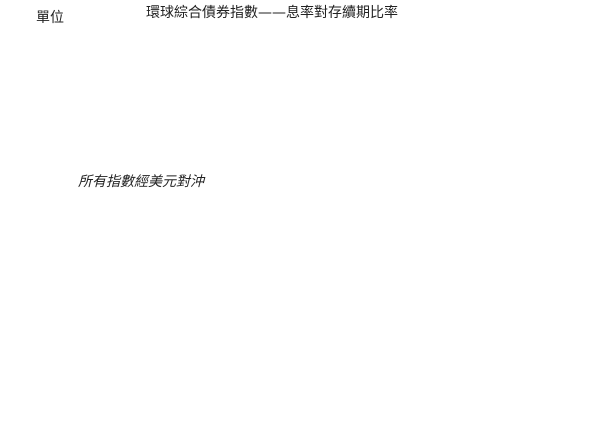 This screenshot has height=423, width=606. I want to click on chart-note: 所有指數經美元對沖, so click(142, 182).